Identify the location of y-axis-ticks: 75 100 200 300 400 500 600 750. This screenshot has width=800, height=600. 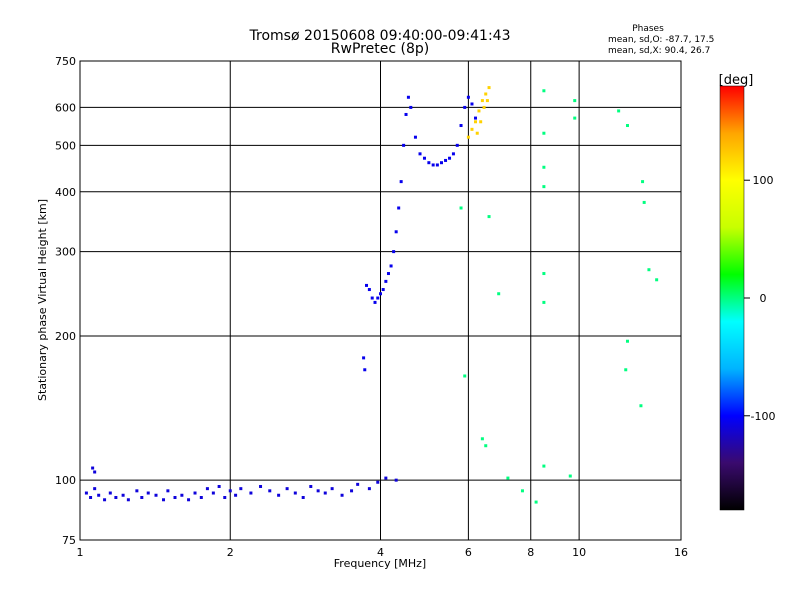
(65, 301).